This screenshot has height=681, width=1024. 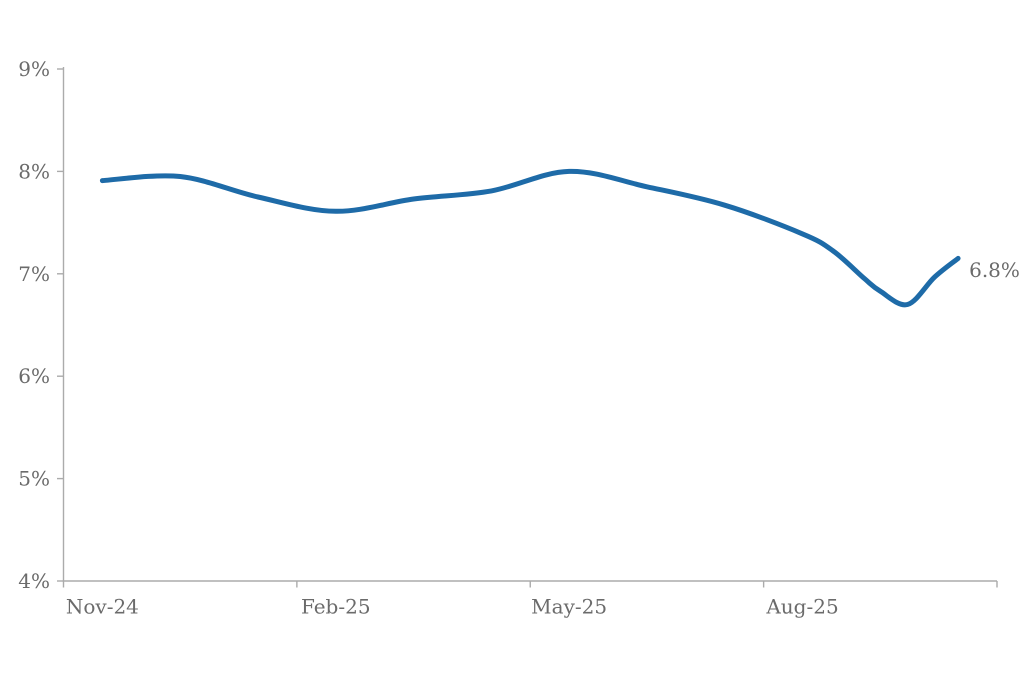 I want to click on x-axis-tick-label: Nov-24, so click(x=102, y=607).